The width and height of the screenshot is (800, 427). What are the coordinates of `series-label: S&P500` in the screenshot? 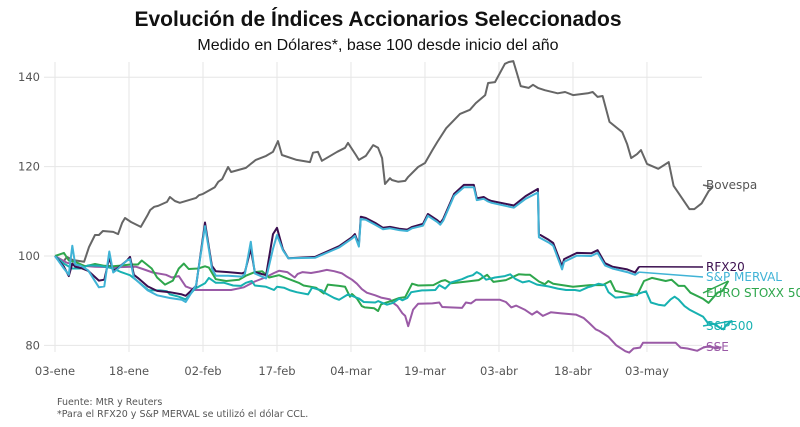 It's located at (729, 326).